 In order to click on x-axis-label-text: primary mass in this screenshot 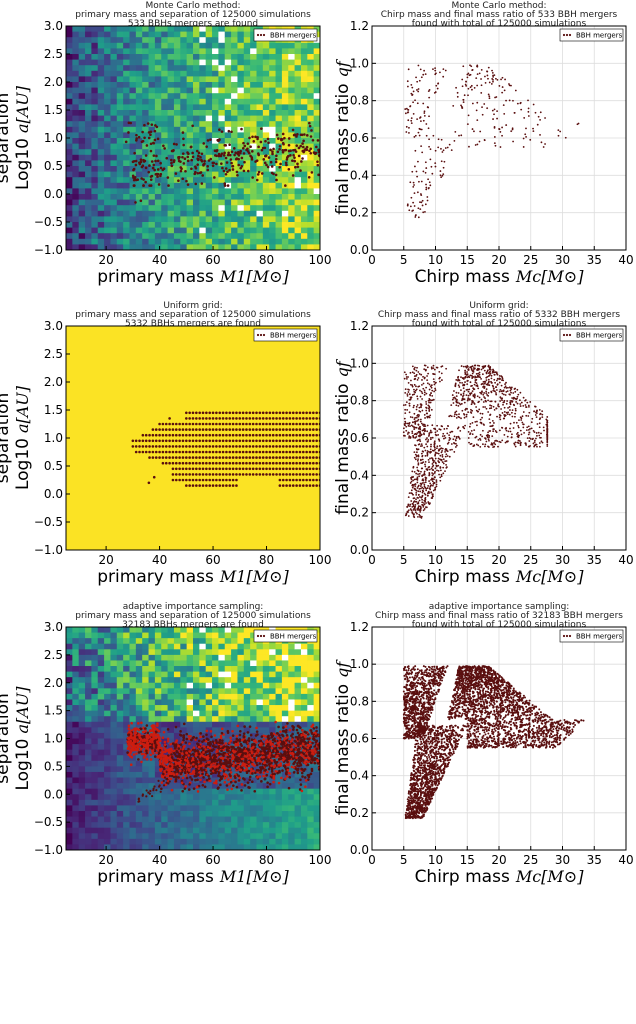, I will do `click(155, 577)`.